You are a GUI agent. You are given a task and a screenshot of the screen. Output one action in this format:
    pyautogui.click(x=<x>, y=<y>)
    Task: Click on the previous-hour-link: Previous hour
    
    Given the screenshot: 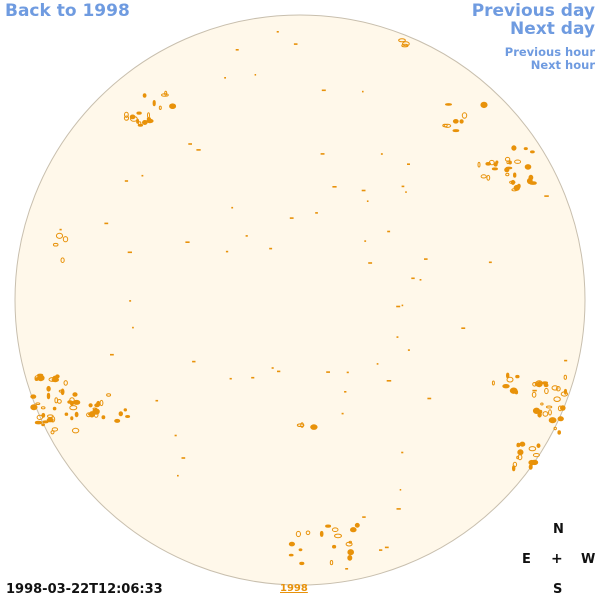 What is the action you would take?
    pyautogui.click(x=549, y=52)
    